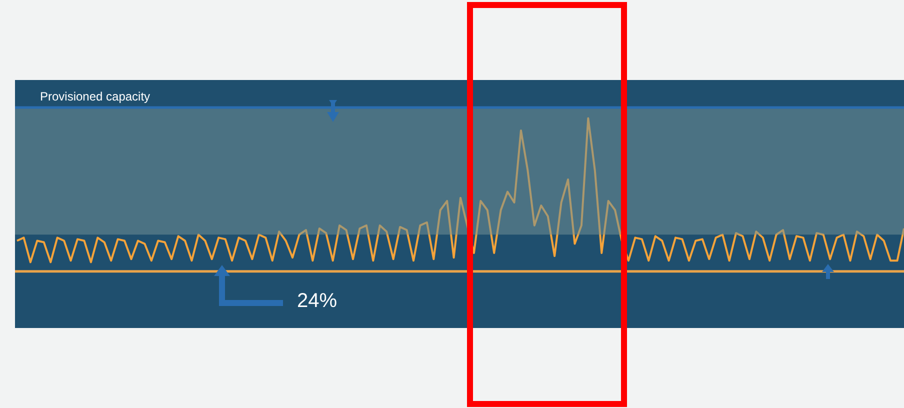 The image size is (904, 408). I want to click on text: 24%, so click(317, 301).